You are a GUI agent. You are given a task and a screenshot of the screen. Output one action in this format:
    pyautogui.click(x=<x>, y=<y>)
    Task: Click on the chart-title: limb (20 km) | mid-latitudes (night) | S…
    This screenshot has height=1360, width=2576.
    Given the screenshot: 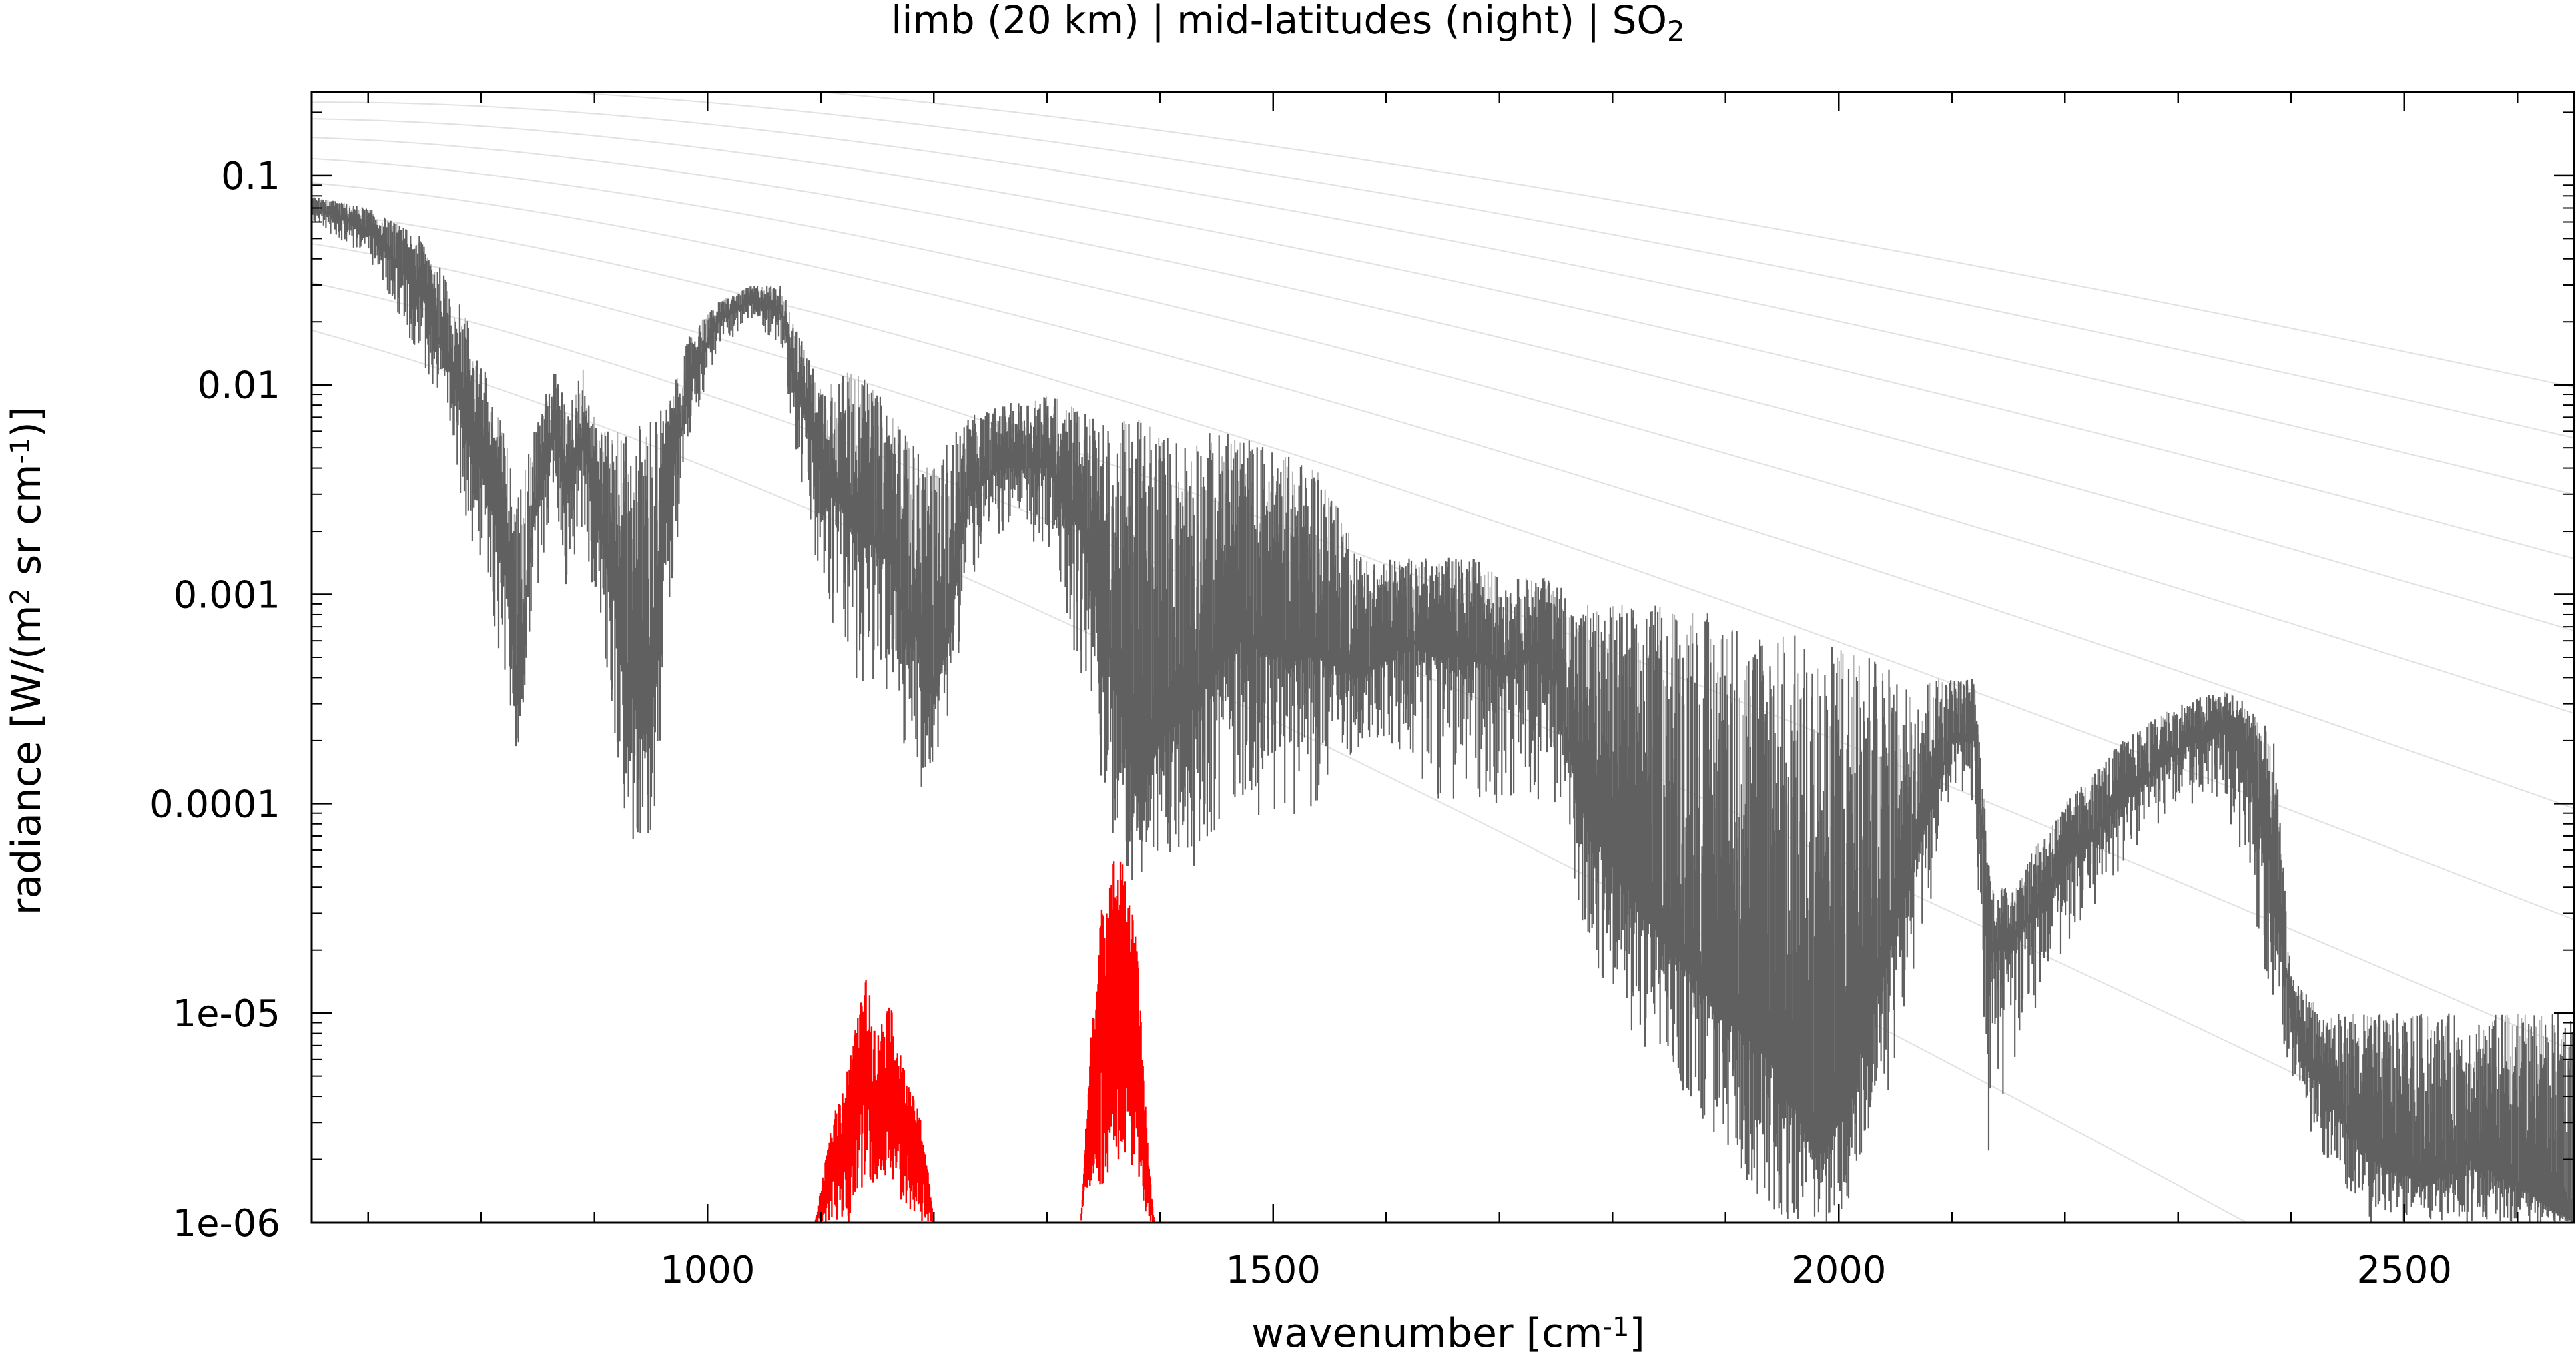 What is the action you would take?
    pyautogui.click(x=1288, y=24)
    